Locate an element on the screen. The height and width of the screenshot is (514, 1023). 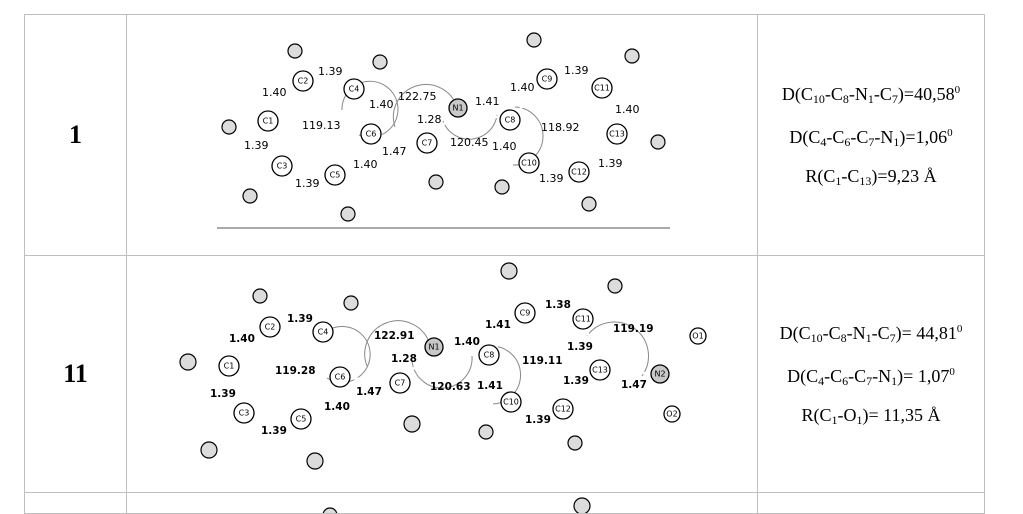
atom-label: C9 is located at coordinates (547, 79).